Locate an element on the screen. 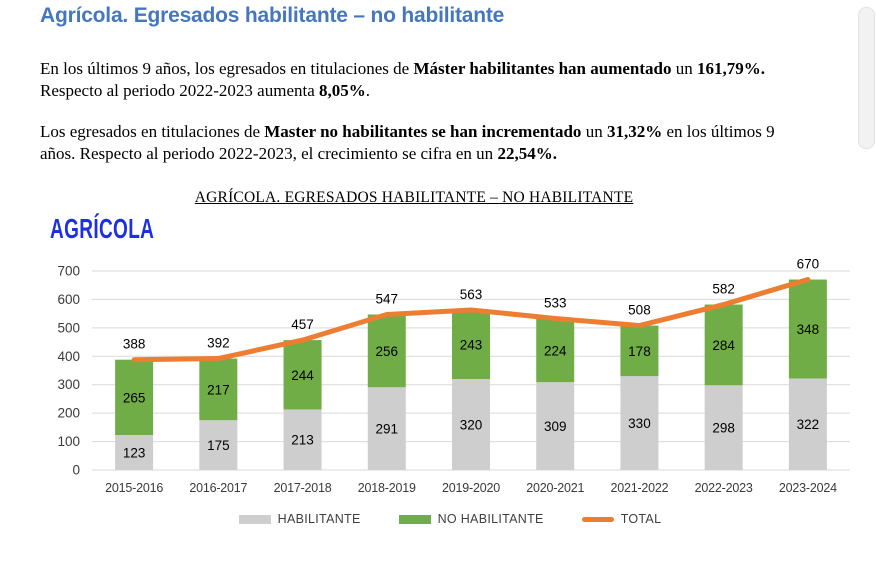 Image resolution: width=876 pixels, height=561 pixels. svg-text: 388 is located at coordinates (134, 344).